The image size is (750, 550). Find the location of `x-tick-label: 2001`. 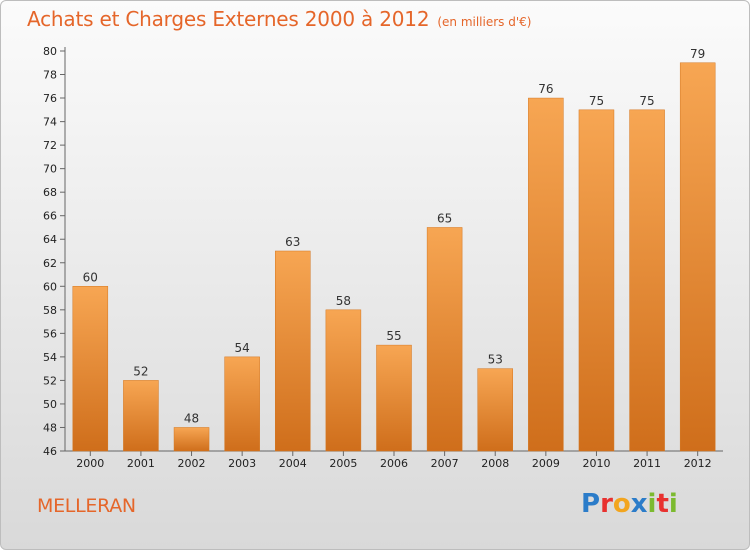

x-tick-label: 2001 is located at coordinates (141, 463).